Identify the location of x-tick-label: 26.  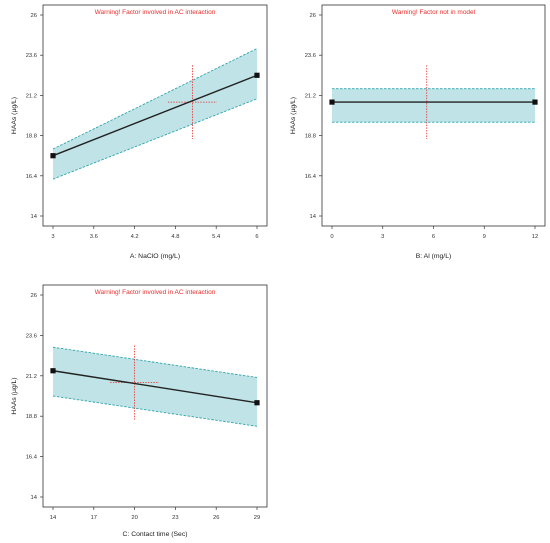
(216, 518).